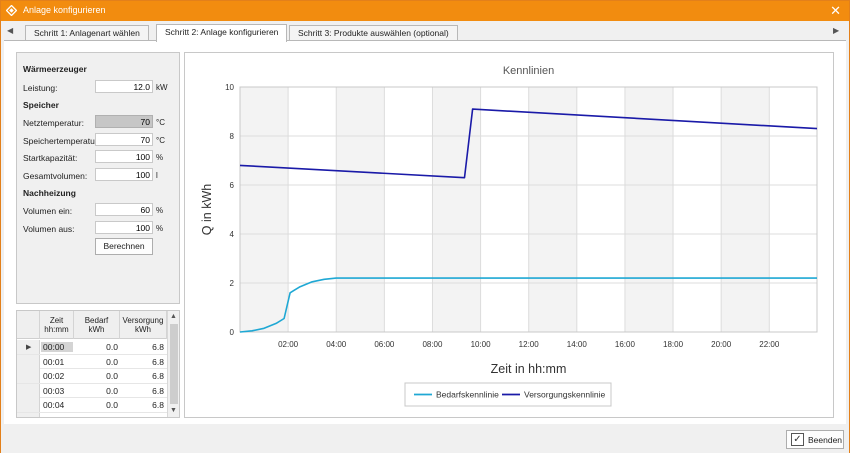 This screenshot has width=850, height=453. Describe the element at coordinates (625, 344) in the screenshot. I see `x-tick-label: 16:00` at that location.